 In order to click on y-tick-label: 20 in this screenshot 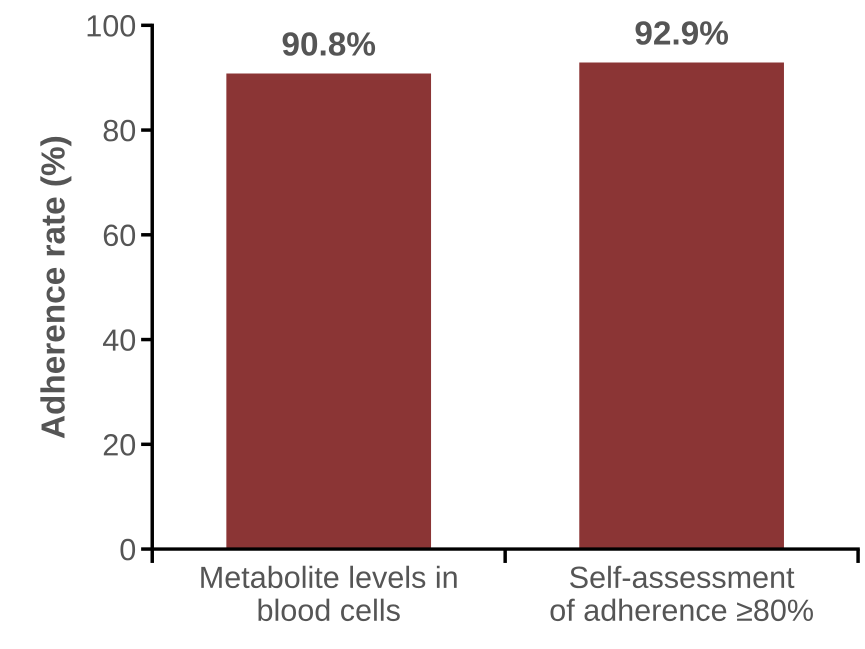, I will do `click(120, 445)`.